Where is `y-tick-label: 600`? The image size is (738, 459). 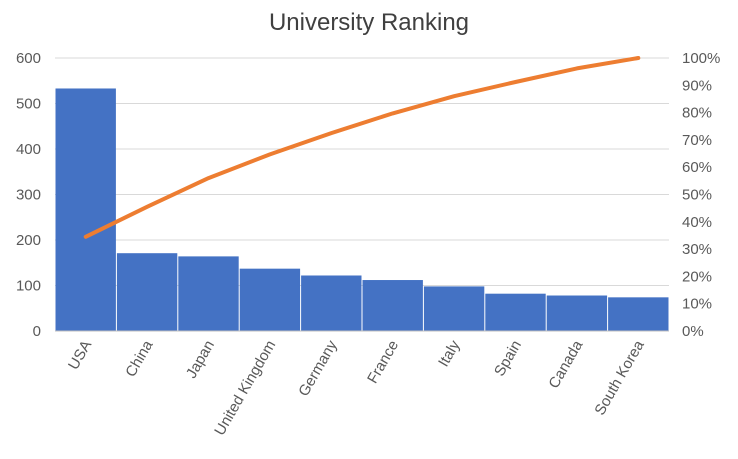
y-tick-label: 600 is located at coordinates (28, 58).